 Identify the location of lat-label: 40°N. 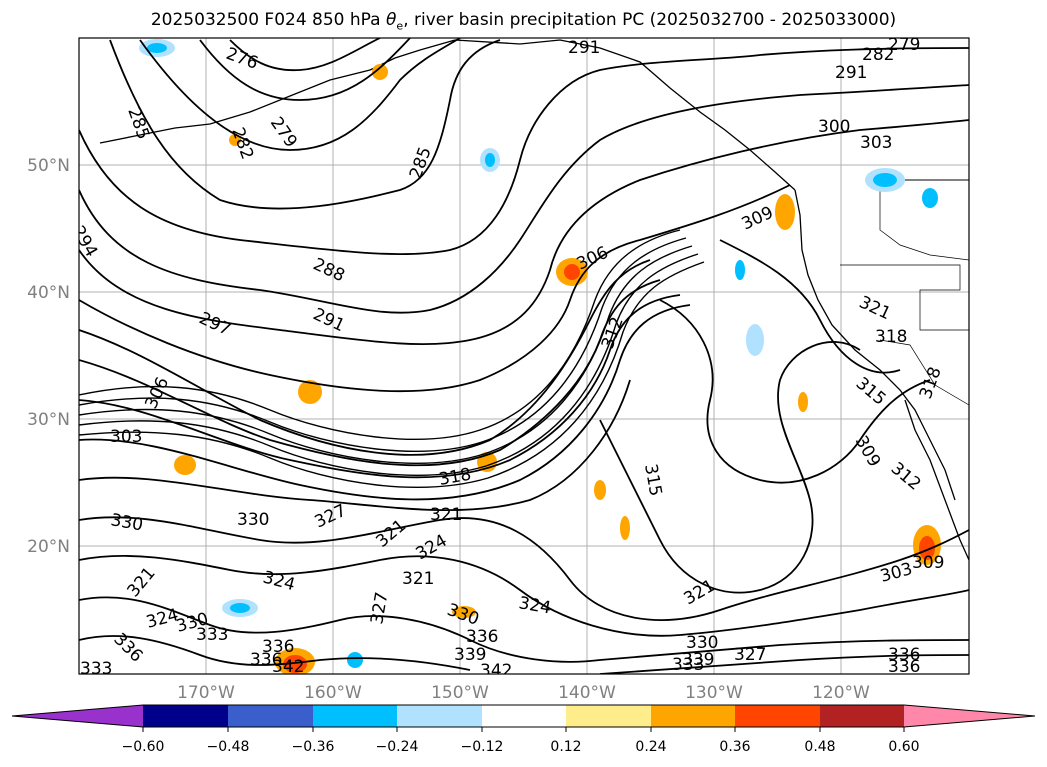
(48, 293).